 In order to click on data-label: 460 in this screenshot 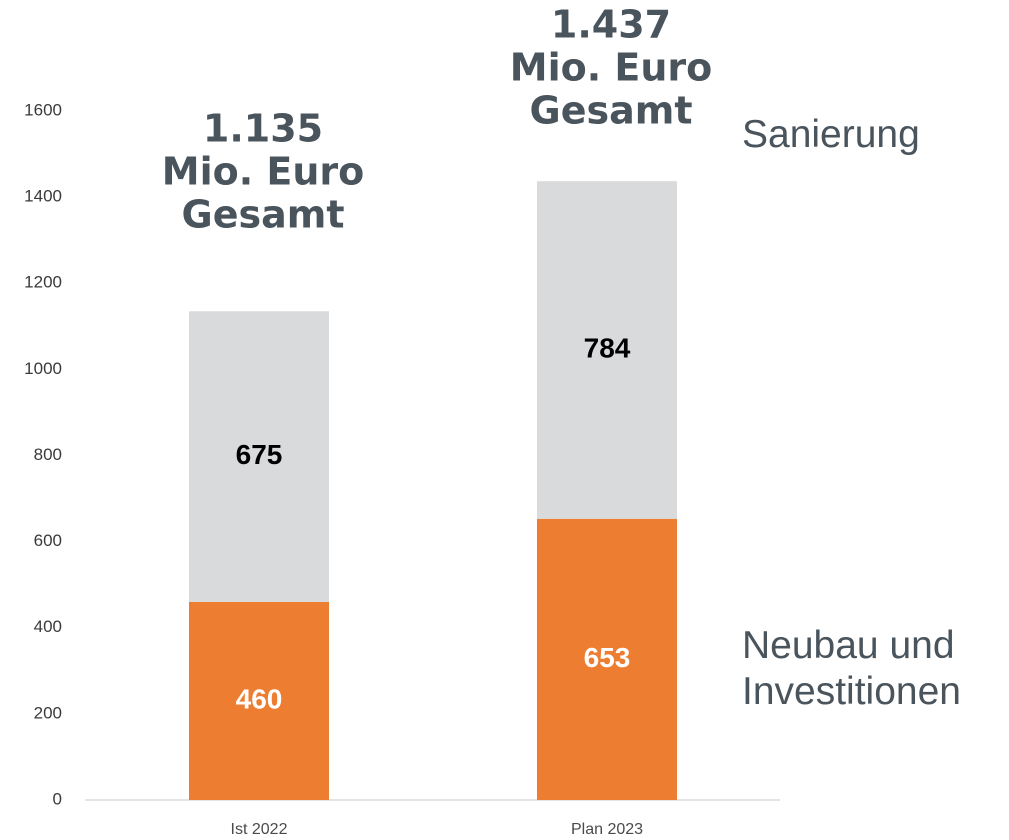, I will do `click(259, 698)`.